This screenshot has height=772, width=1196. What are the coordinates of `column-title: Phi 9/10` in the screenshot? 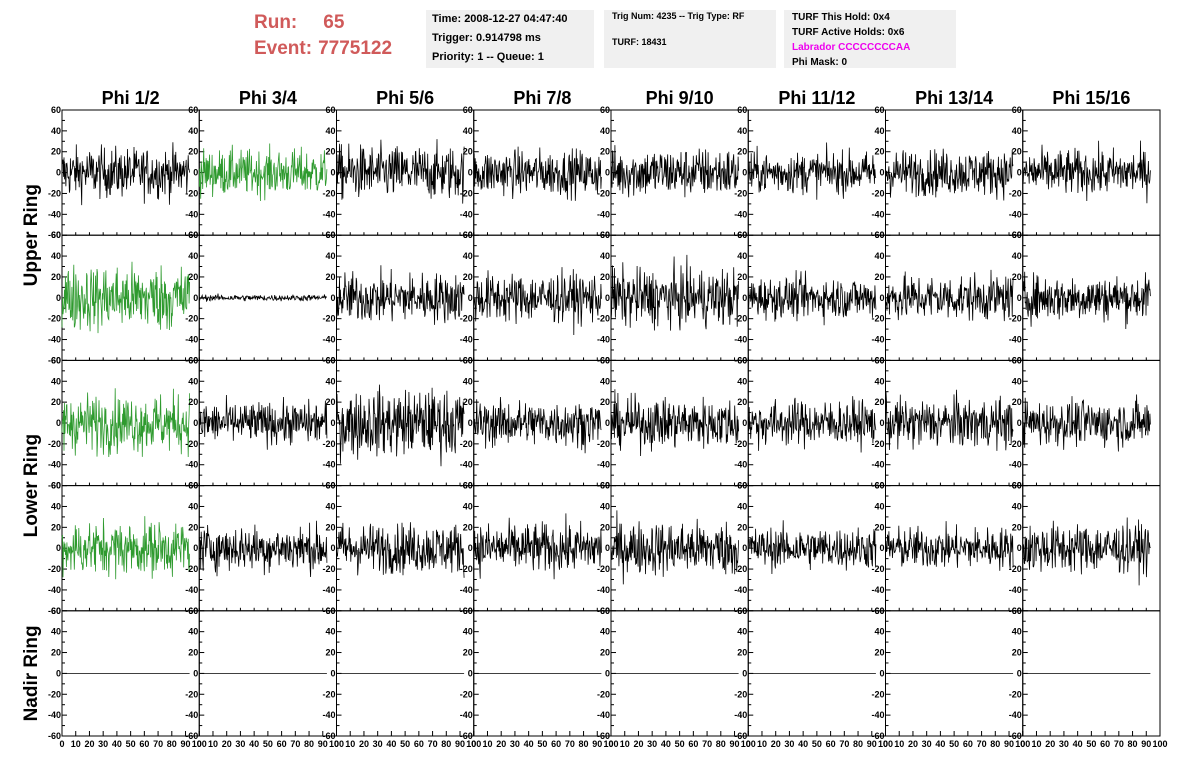 It's located at (680, 98).